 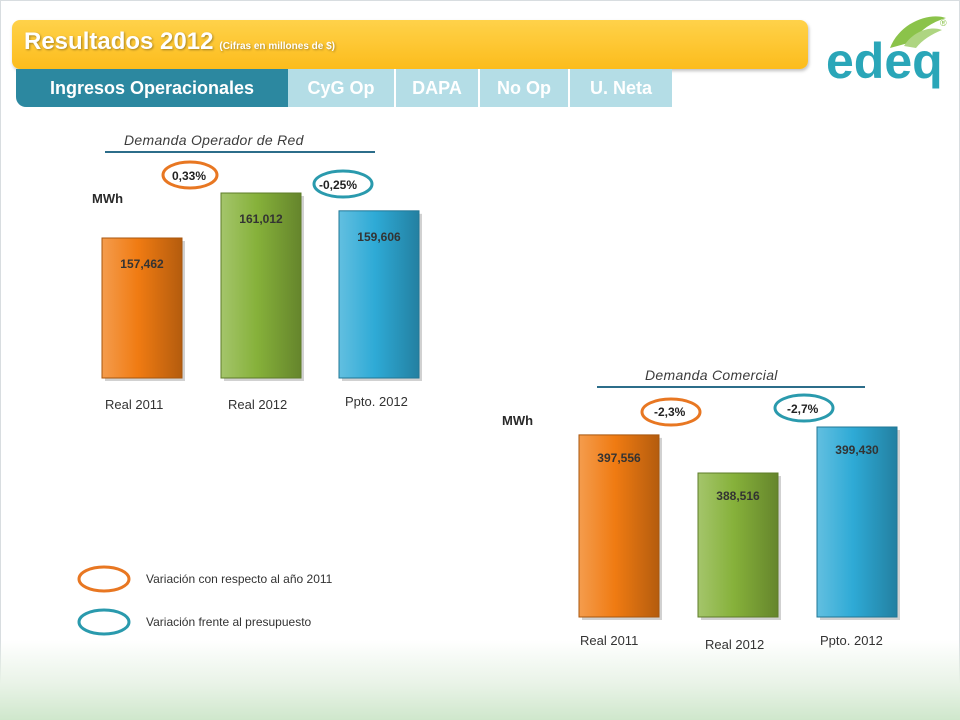 What do you see at coordinates (104, 579) in the screenshot?
I see `legend-orange-circle-icon` at bounding box center [104, 579].